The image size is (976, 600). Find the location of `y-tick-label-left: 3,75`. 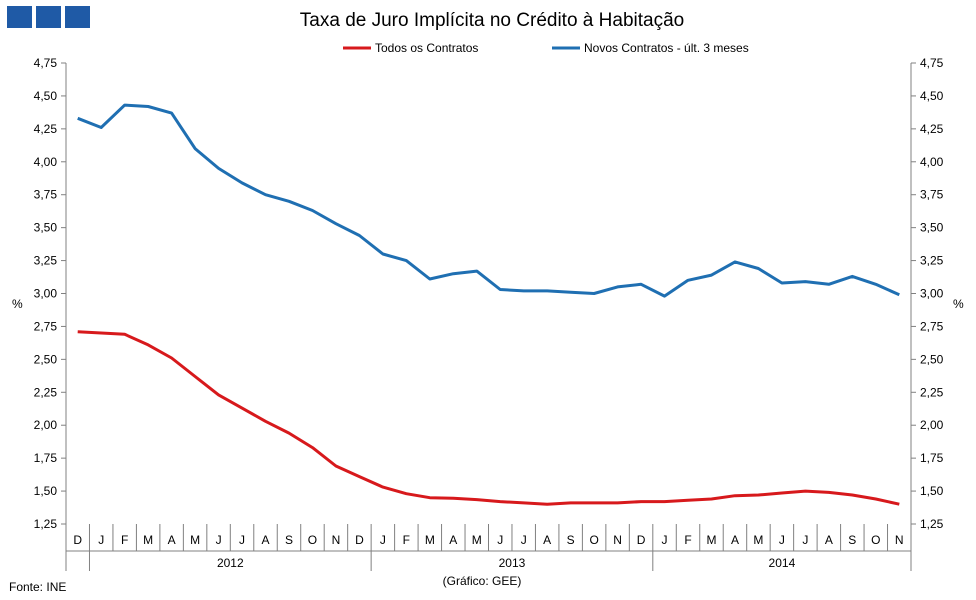

y-tick-label-left: 3,75 is located at coordinates (46, 195).